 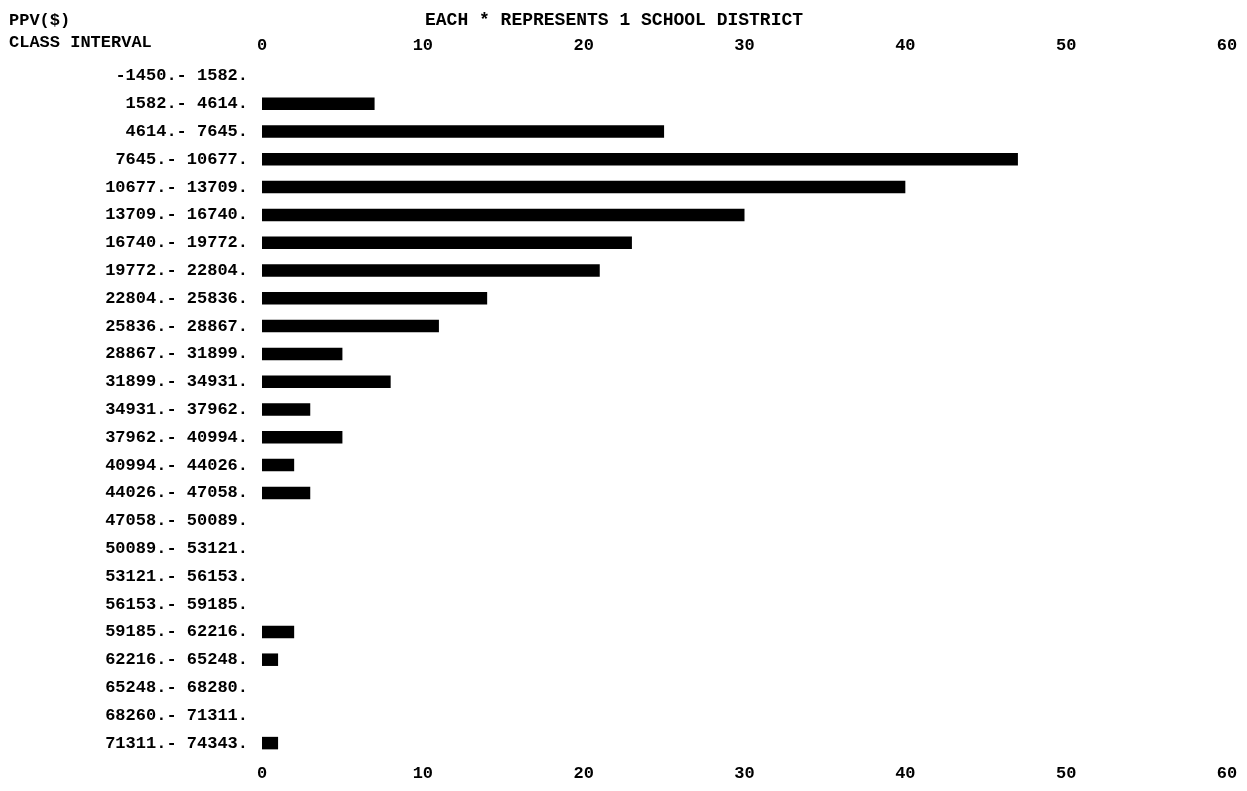 I want to click on x-tick-label: 20, so click(x=583, y=773).